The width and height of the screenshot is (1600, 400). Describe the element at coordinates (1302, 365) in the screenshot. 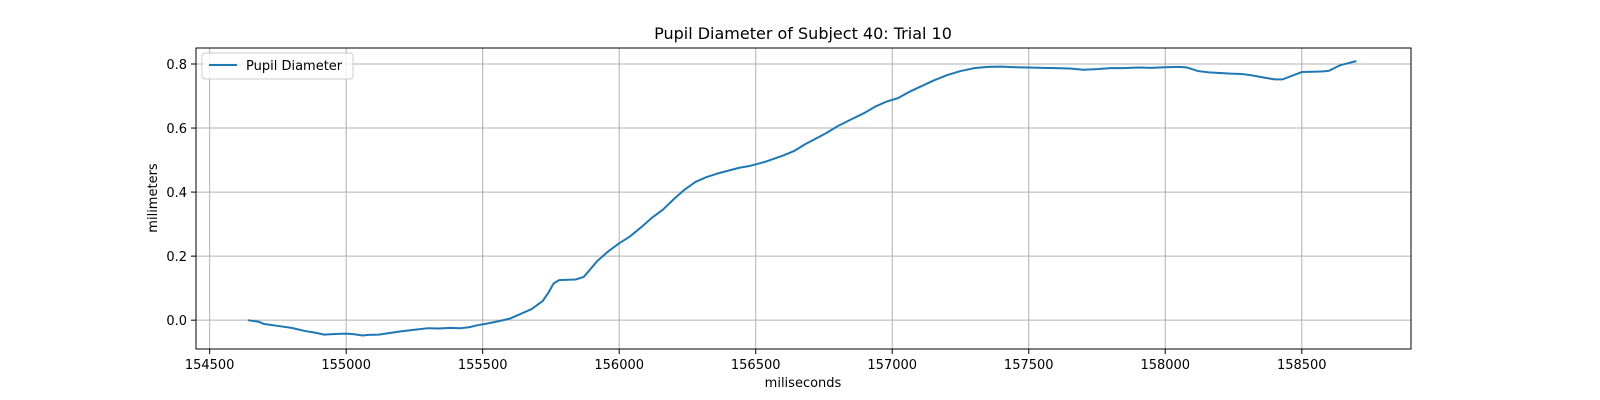

I see `x-tick-label: 158500` at that location.